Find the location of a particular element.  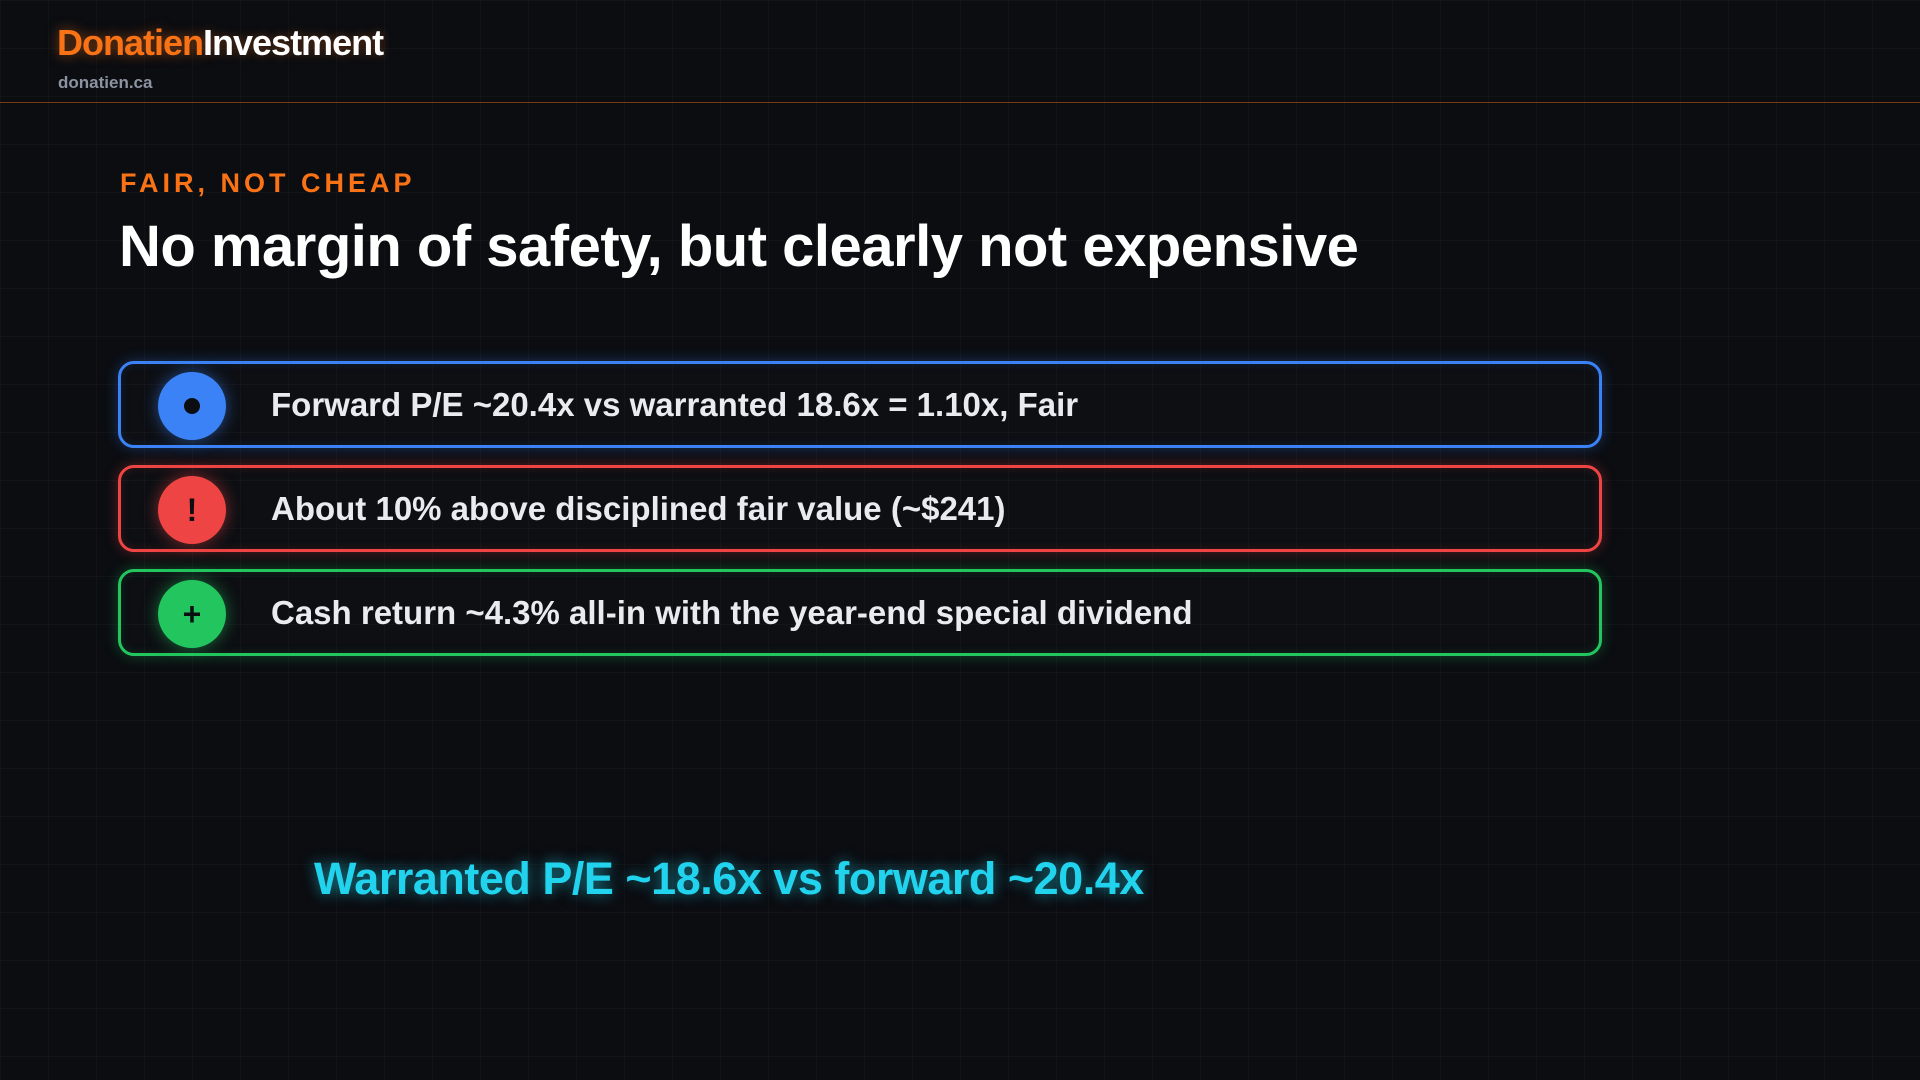

brand-logo: DonatienInvestment is located at coordinates (220, 43).